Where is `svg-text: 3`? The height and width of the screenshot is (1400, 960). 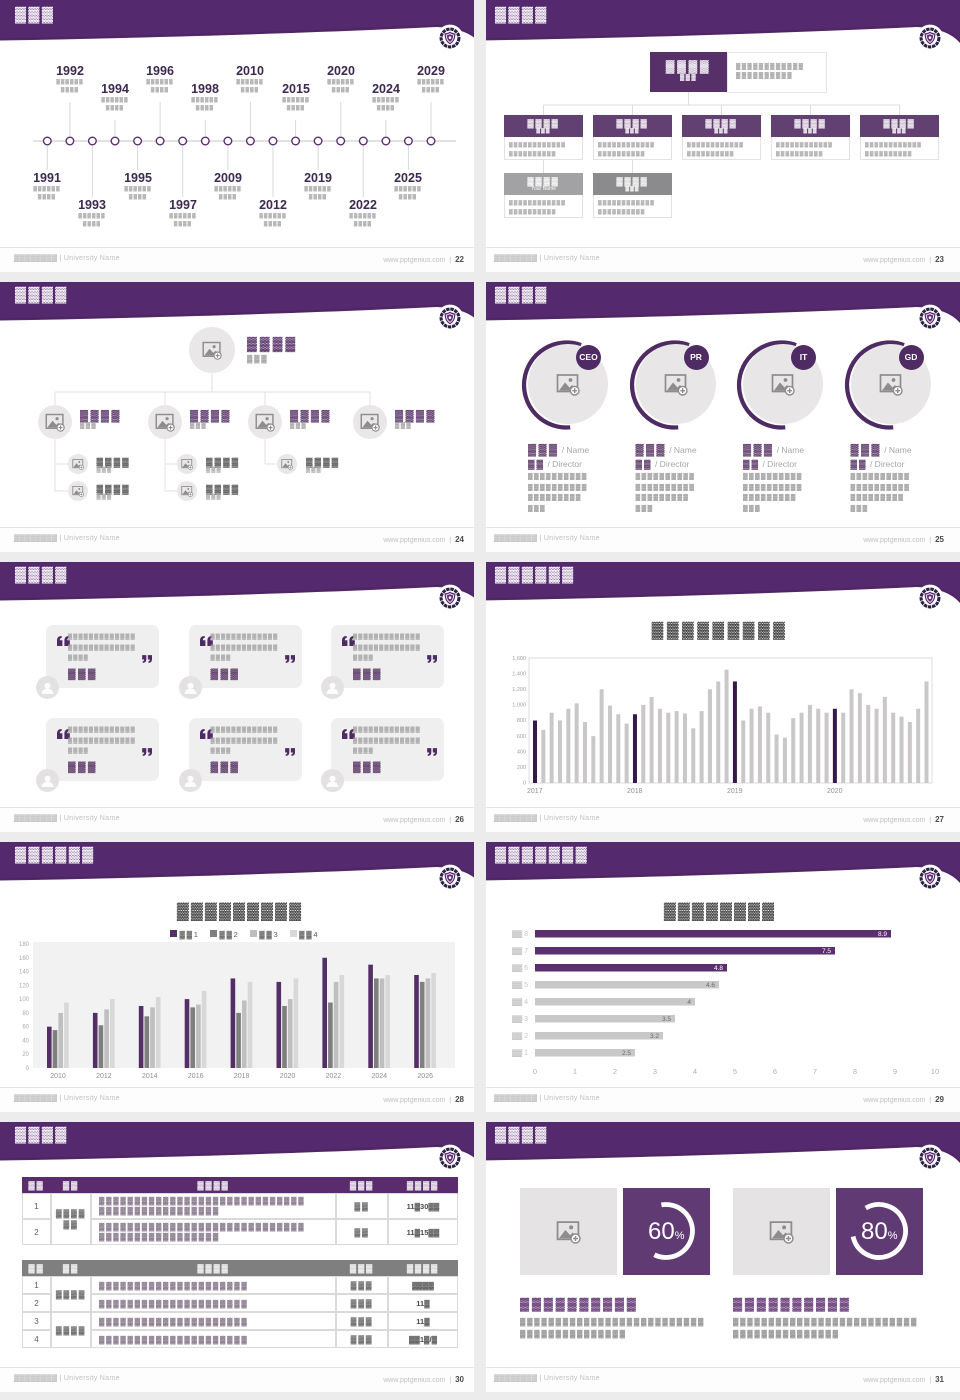
svg-text: 3 is located at coordinates (655, 1071).